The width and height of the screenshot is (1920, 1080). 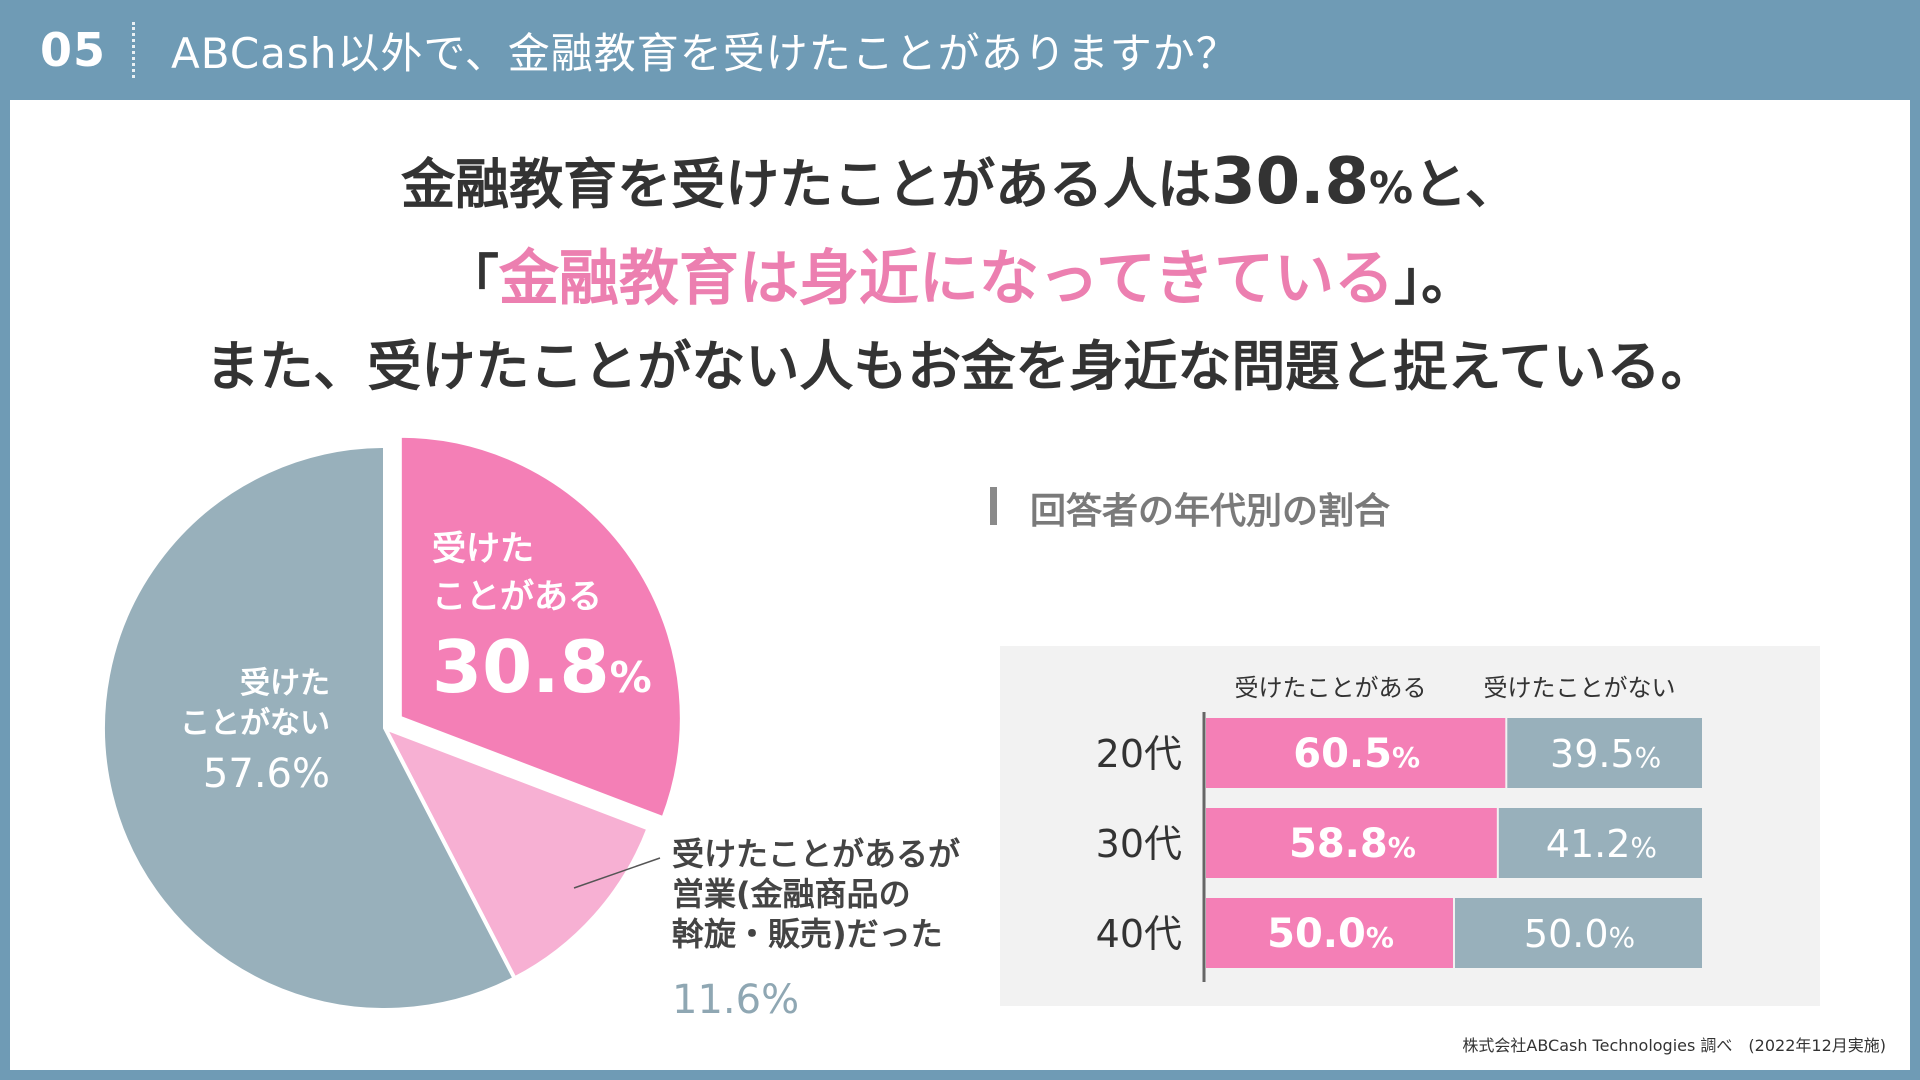 What do you see at coordinates (542, 667) in the screenshot?
I see `pie-value-label: 30.8%` at bounding box center [542, 667].